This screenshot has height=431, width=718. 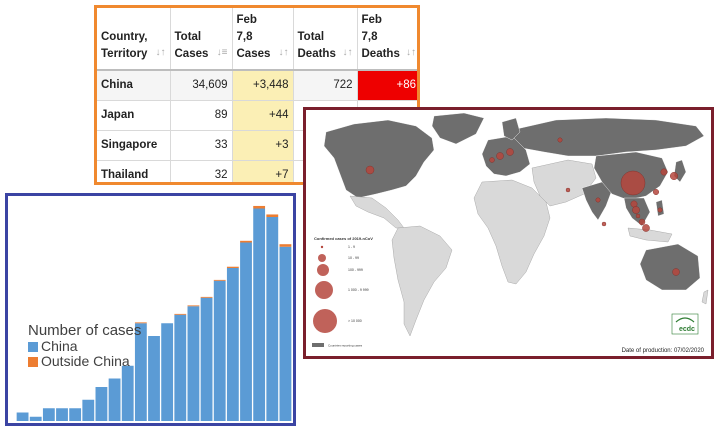 What do you see at coordinates (263, 85) in the screenshot?
I see `new-cases-cell: +3,448` at bounding box center [263, 85].